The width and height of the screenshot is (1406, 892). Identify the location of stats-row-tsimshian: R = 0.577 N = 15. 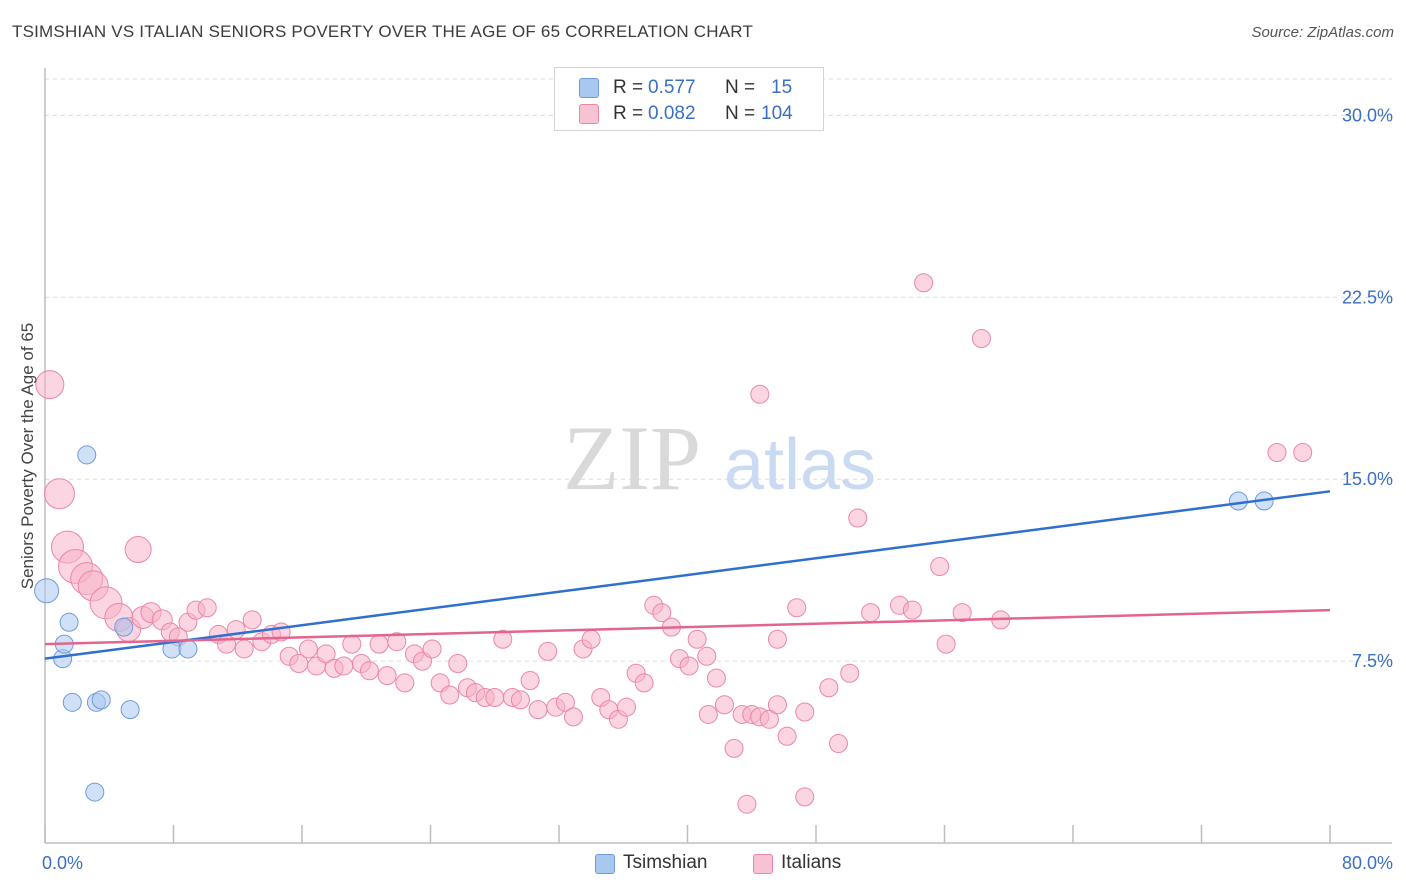
(689, 88).